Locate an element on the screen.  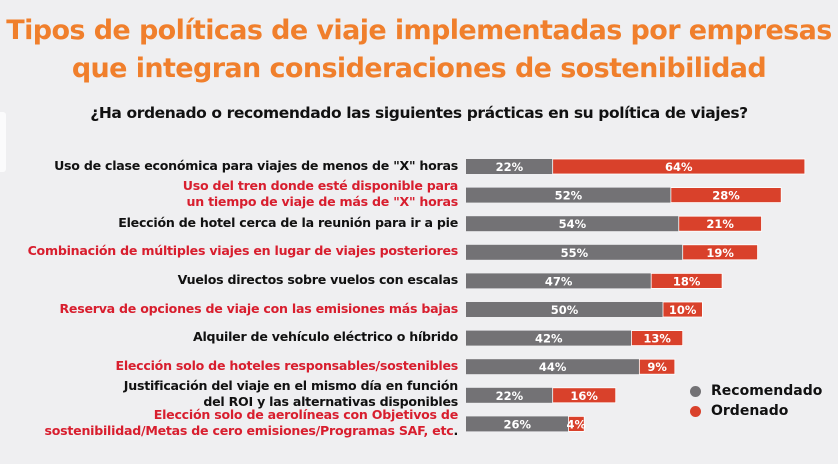
data-label-ordenado: 64% is located at coordinates (679, 167).